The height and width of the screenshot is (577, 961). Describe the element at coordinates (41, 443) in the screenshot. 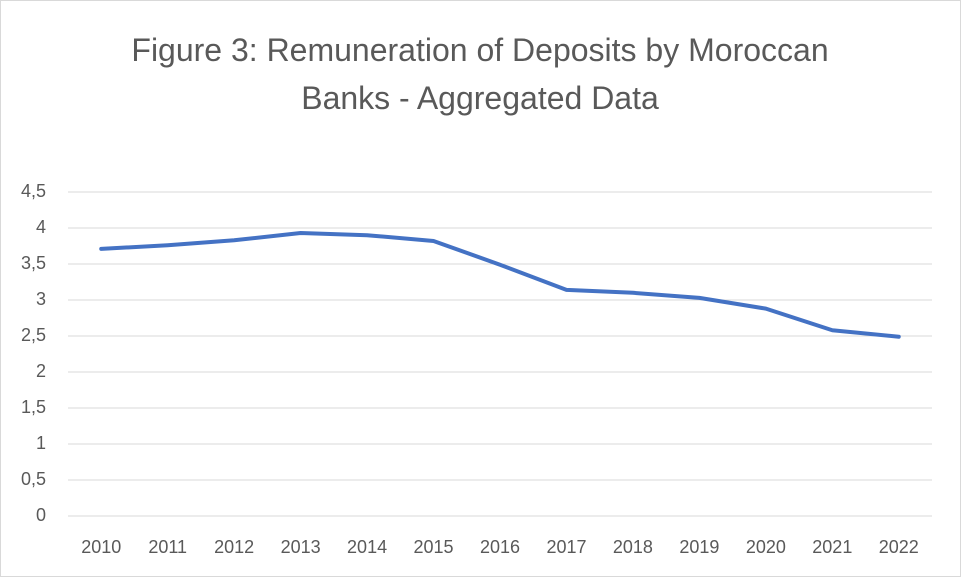

I see `y-tick-label: 1` at that location.